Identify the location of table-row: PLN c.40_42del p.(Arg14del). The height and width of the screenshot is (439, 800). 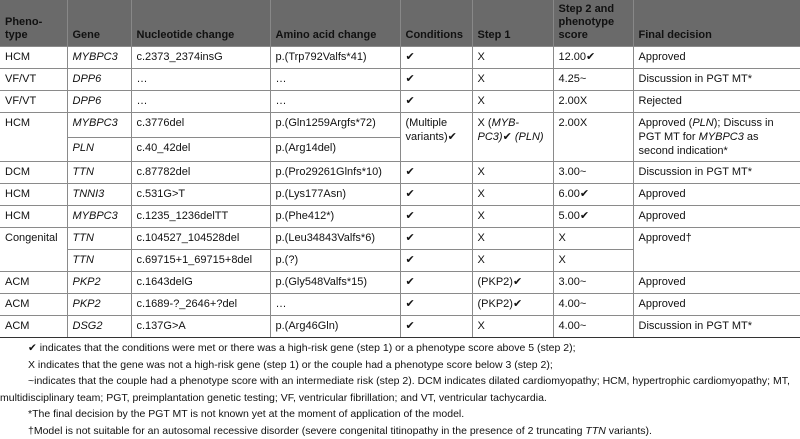
(400, 149).